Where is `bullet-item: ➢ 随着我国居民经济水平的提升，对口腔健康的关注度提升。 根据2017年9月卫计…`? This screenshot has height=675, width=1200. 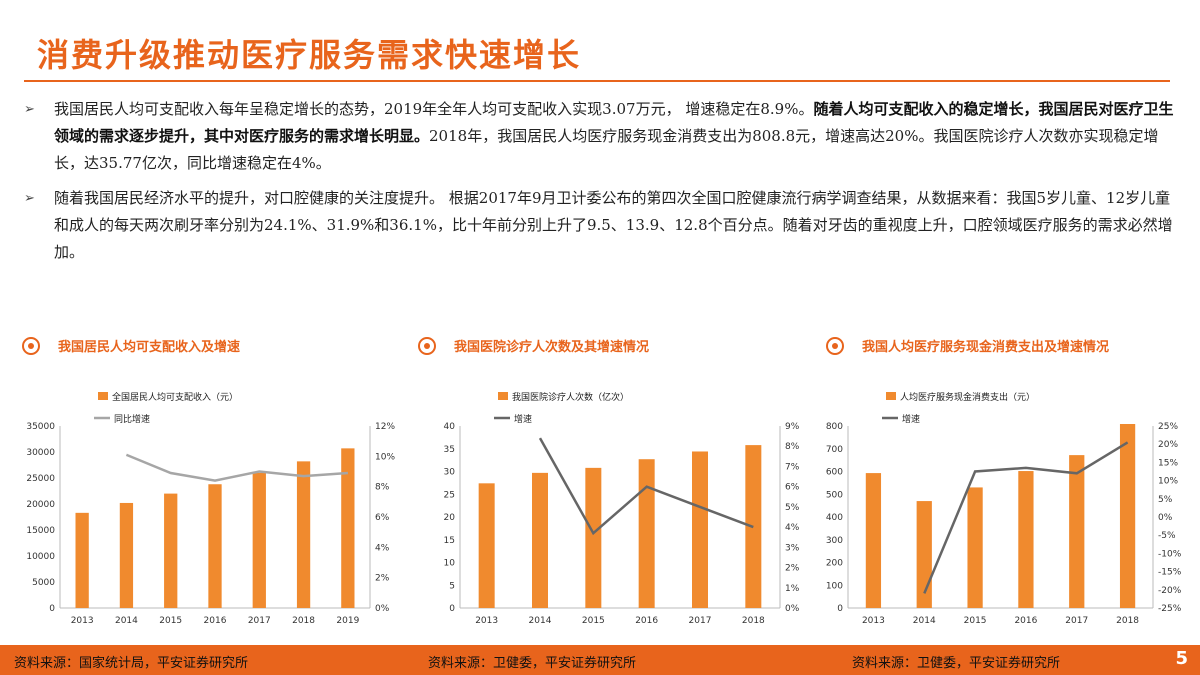 bullet-item: ➢ 随着我国居民经济水平的提升，对口腔健康的关注度提升。 根据2017年9月卫计… is located at coordinates (599, 225).